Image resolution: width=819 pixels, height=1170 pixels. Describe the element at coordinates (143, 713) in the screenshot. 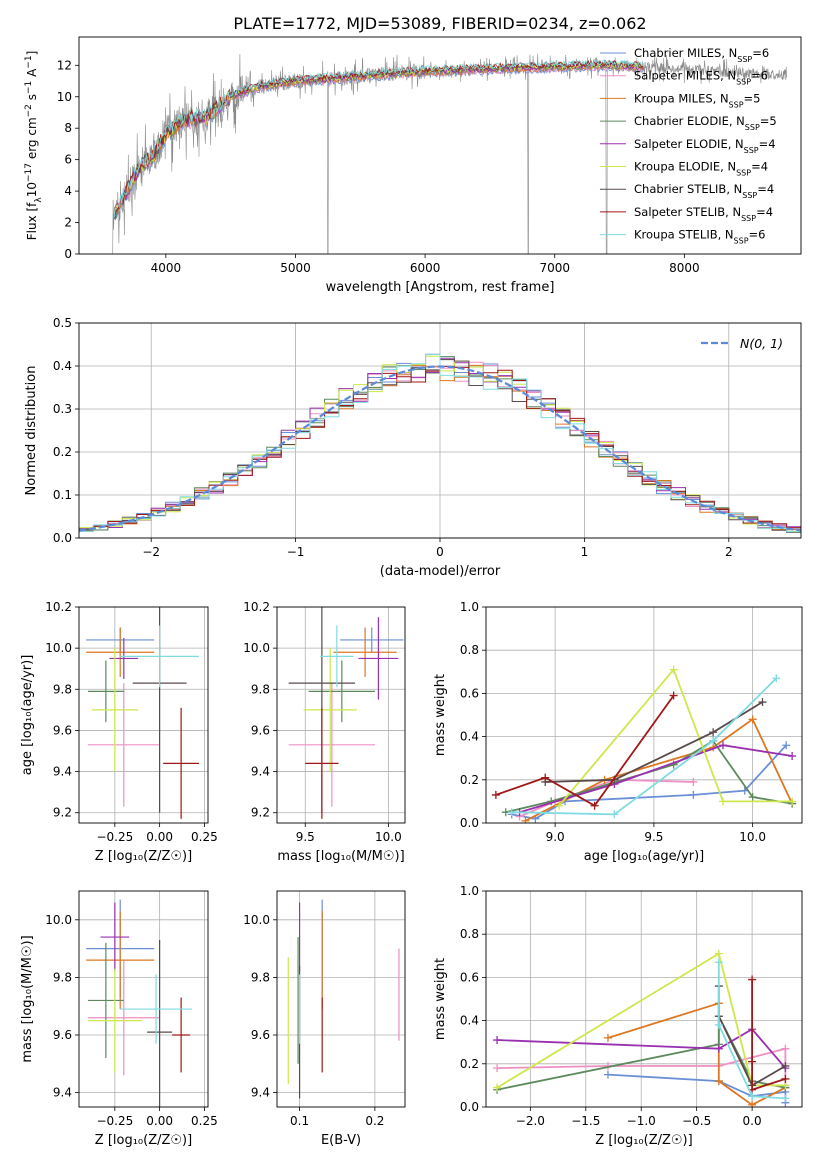

I see `age-vs-z-plot-area` at that location.